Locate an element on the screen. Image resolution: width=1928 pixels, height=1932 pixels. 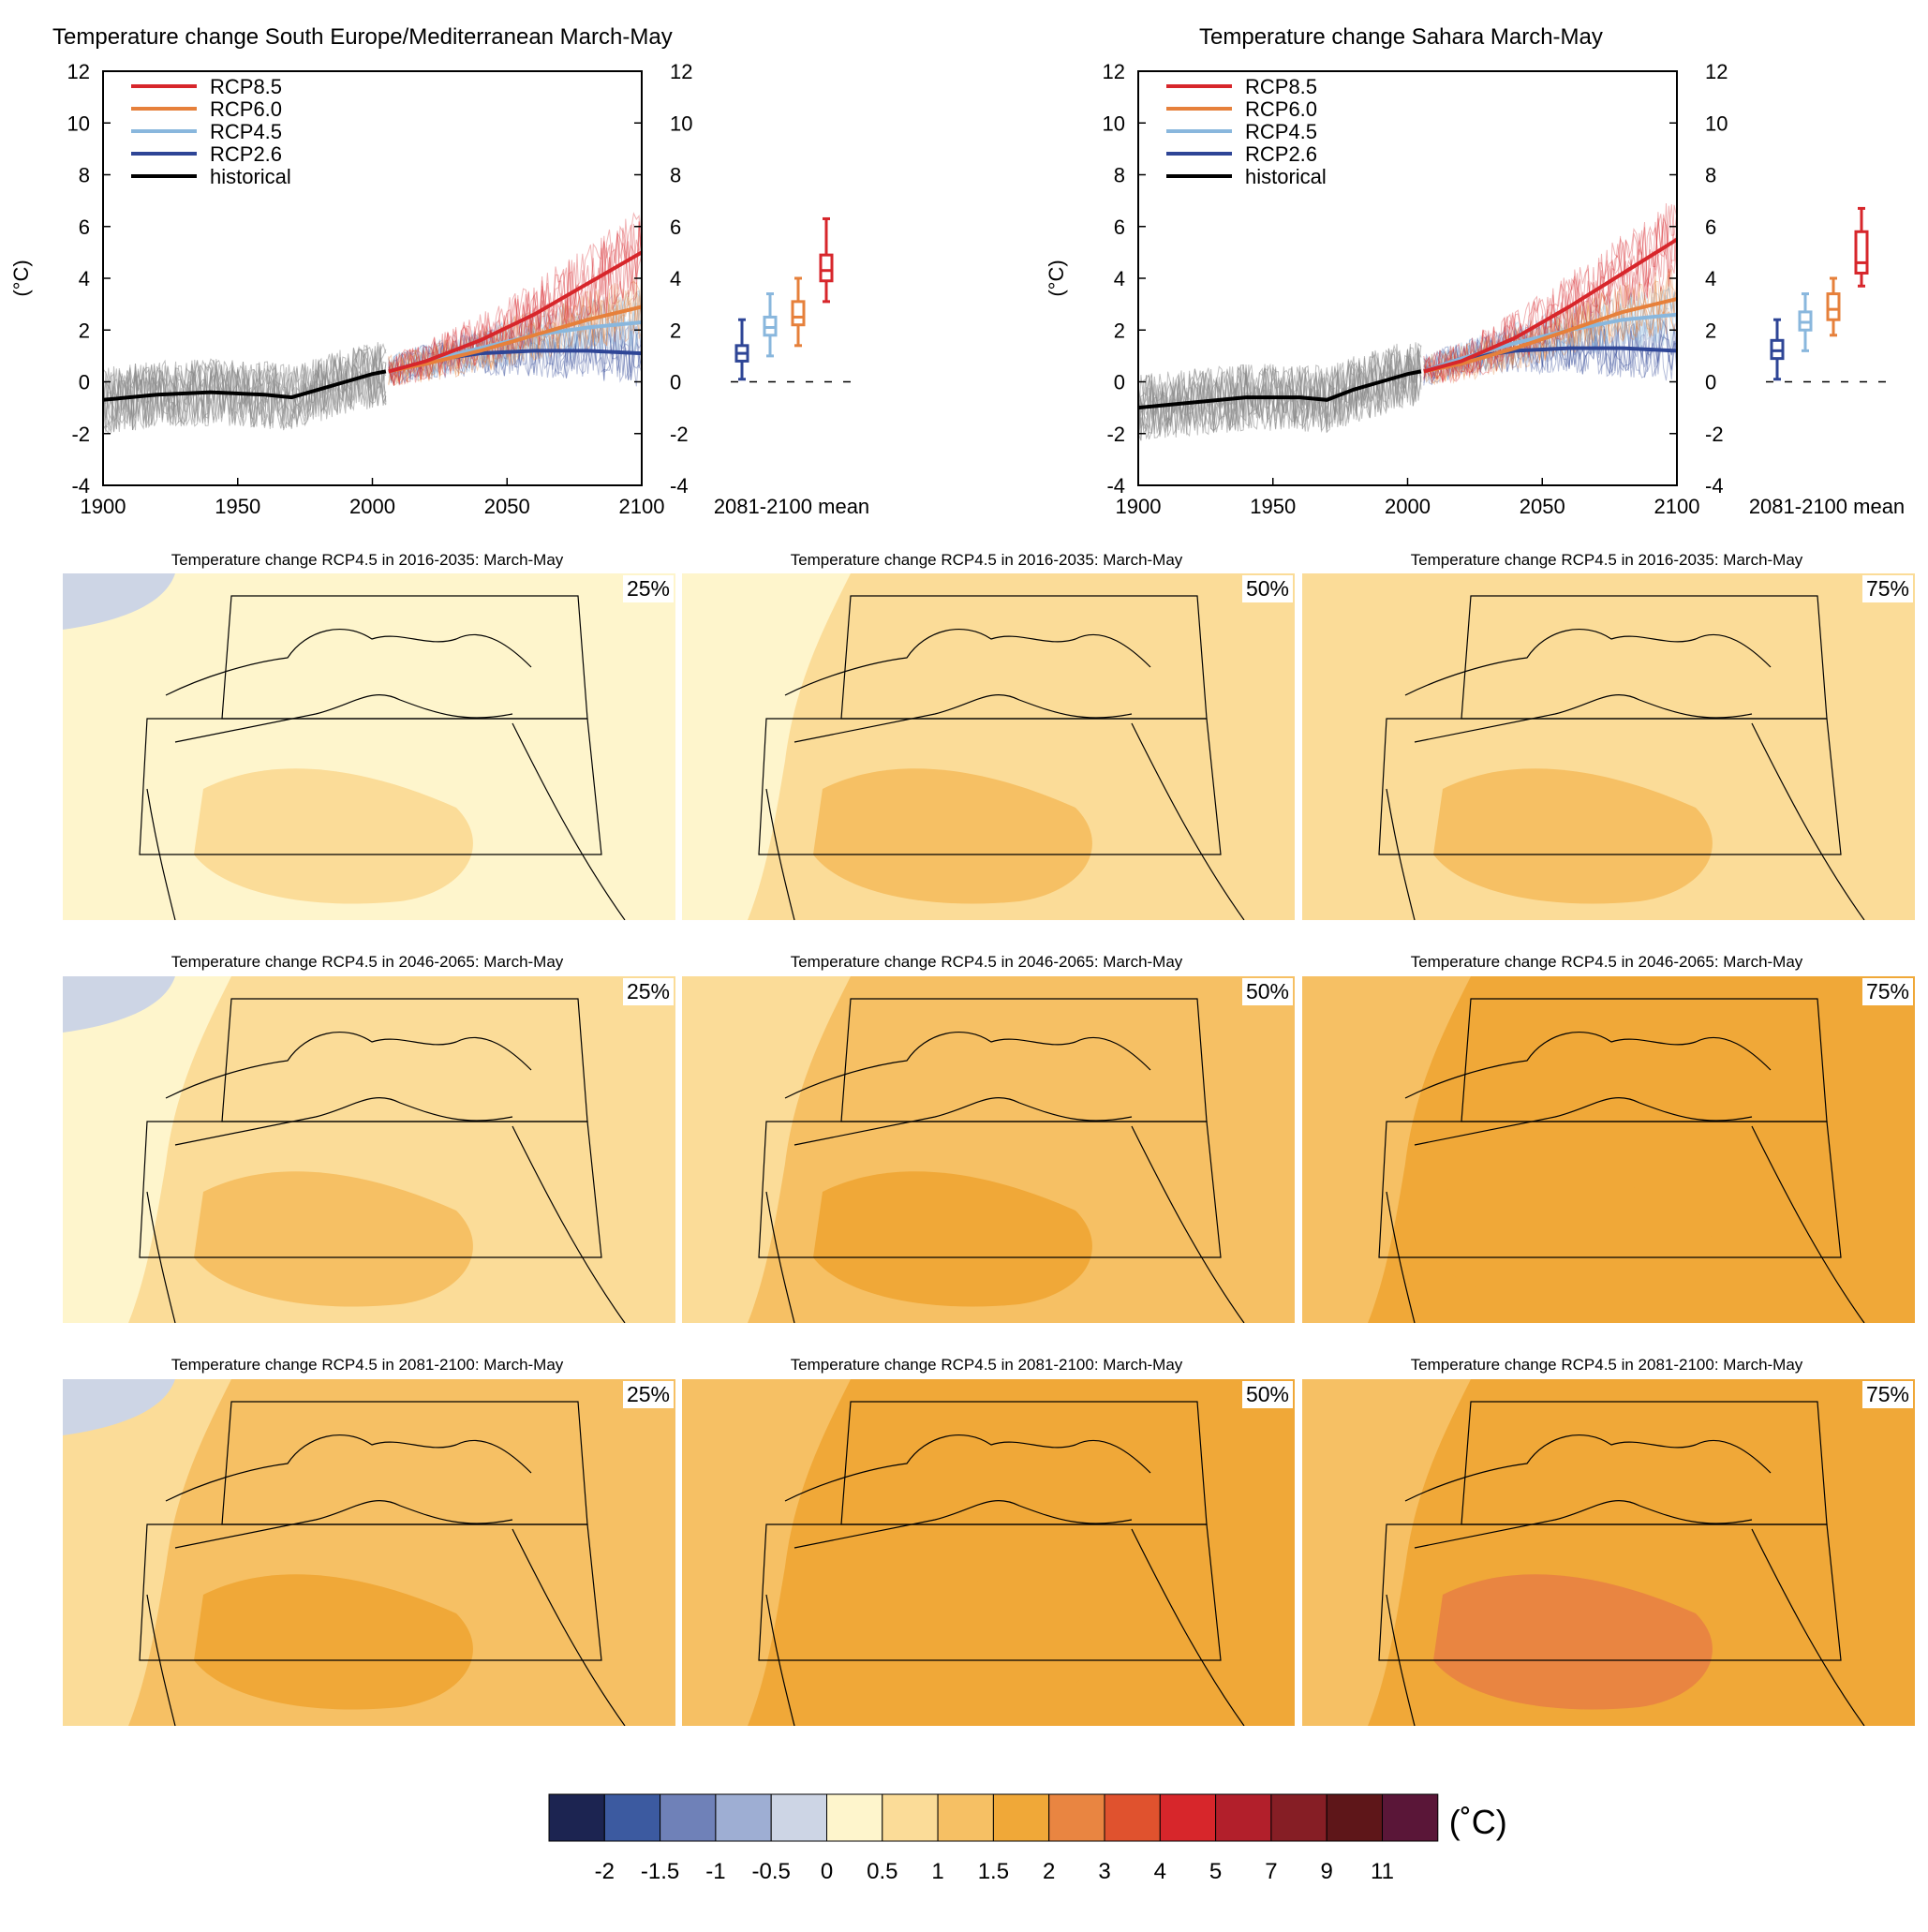
y-axis-label: (°C) is located at coordinates (1056, 278).